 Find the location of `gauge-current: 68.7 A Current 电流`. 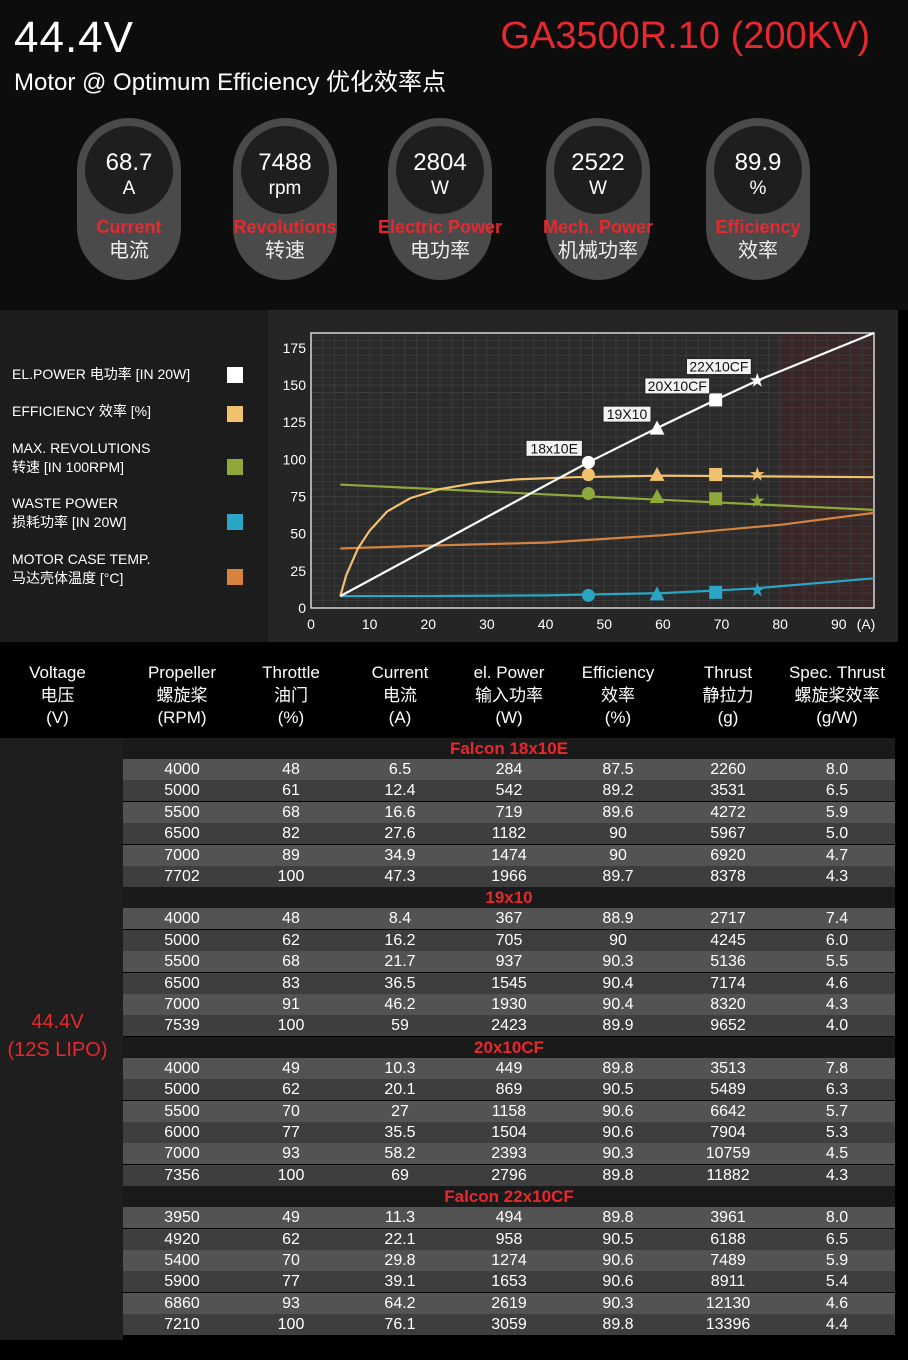

gauge-current: 68.7 A Current 电流 is located at coordinates (129, 199).